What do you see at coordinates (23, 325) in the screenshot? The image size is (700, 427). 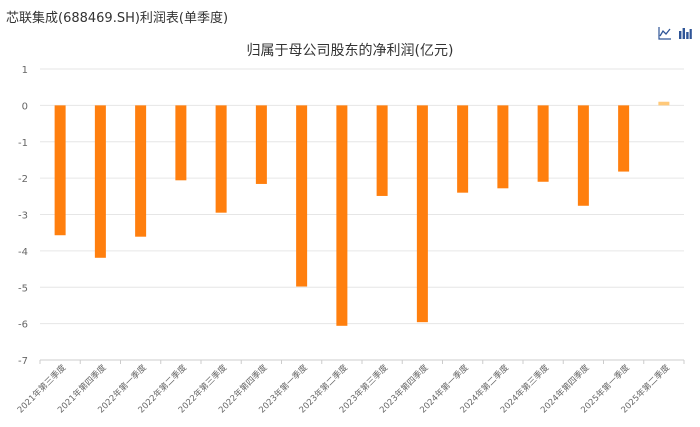 I see `y-tick-label: -6` at bounding box center [23, 325].